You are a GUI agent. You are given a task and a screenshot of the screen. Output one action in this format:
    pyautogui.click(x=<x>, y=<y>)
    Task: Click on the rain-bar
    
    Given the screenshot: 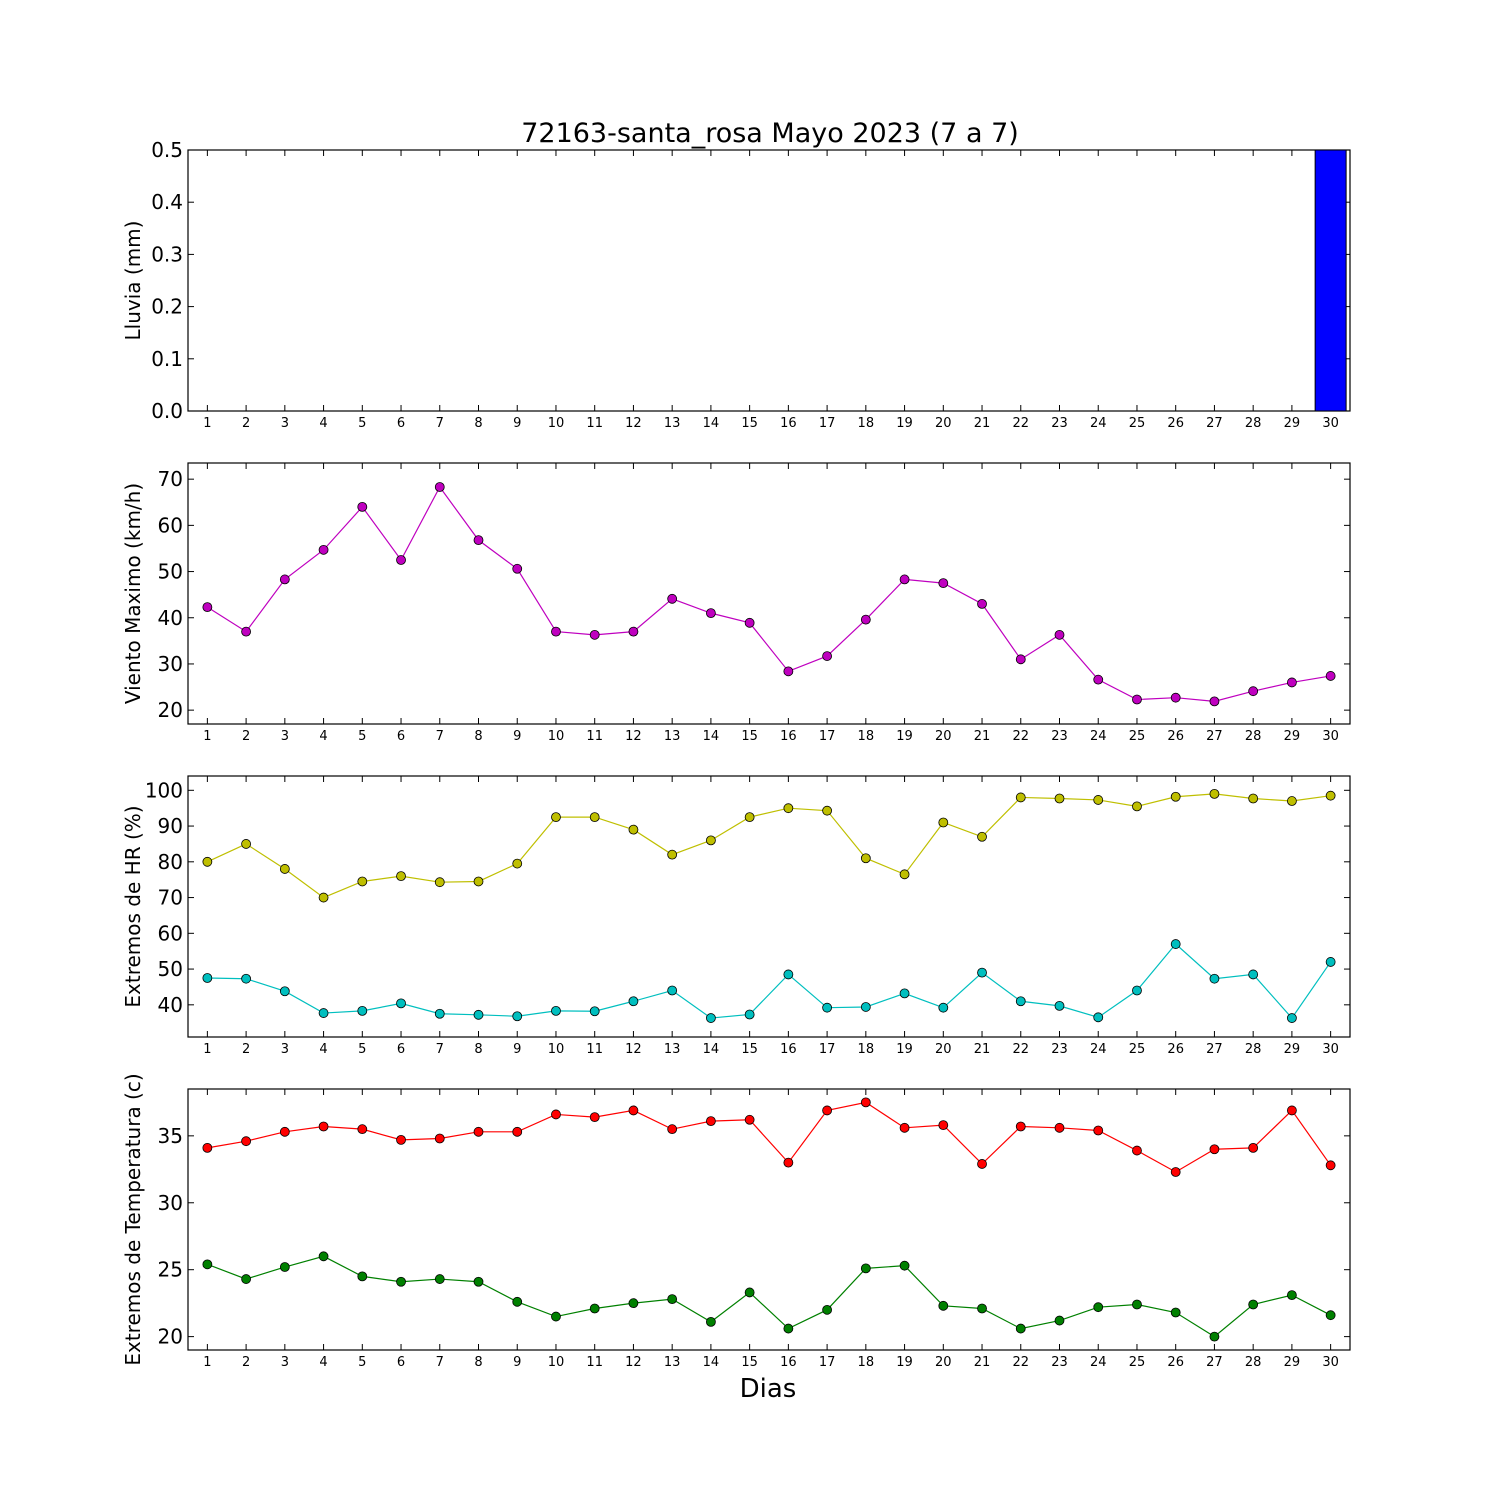 What is the action you would take?
    pyautogui.click(x=1330, y=280)
    